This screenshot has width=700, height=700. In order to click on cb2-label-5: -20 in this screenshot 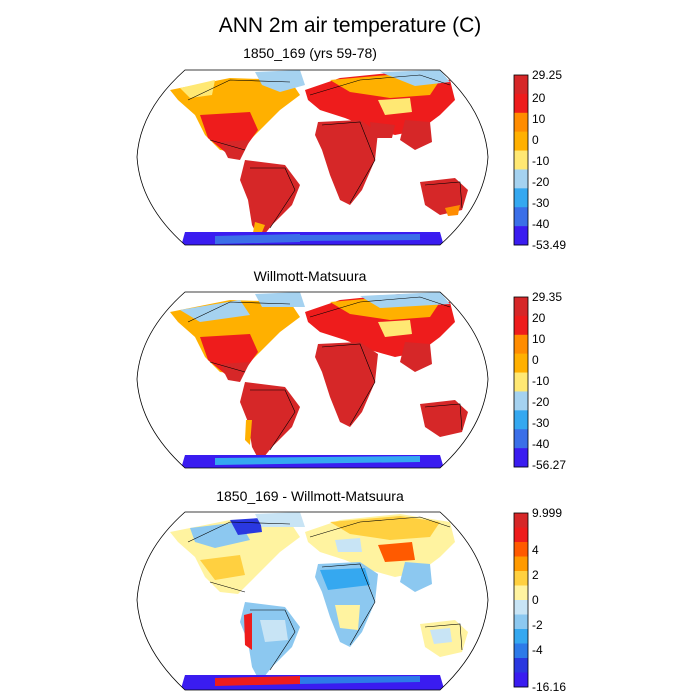, I will do `click(541, 402)`.